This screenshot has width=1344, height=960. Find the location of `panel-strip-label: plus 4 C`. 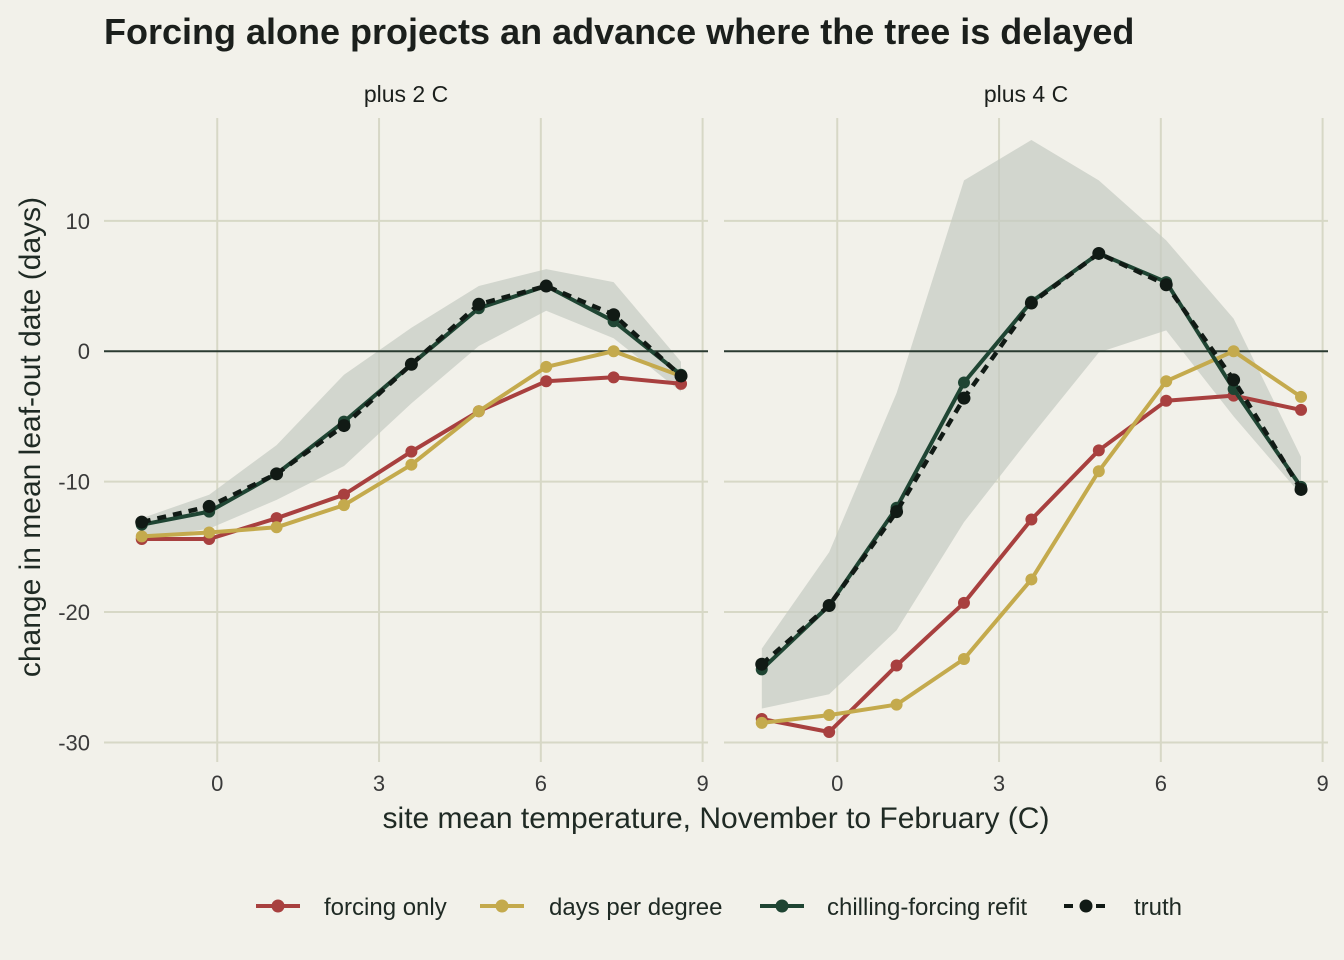

panel-strip-label: plus 4 C is located at coordinates (1026, 94).